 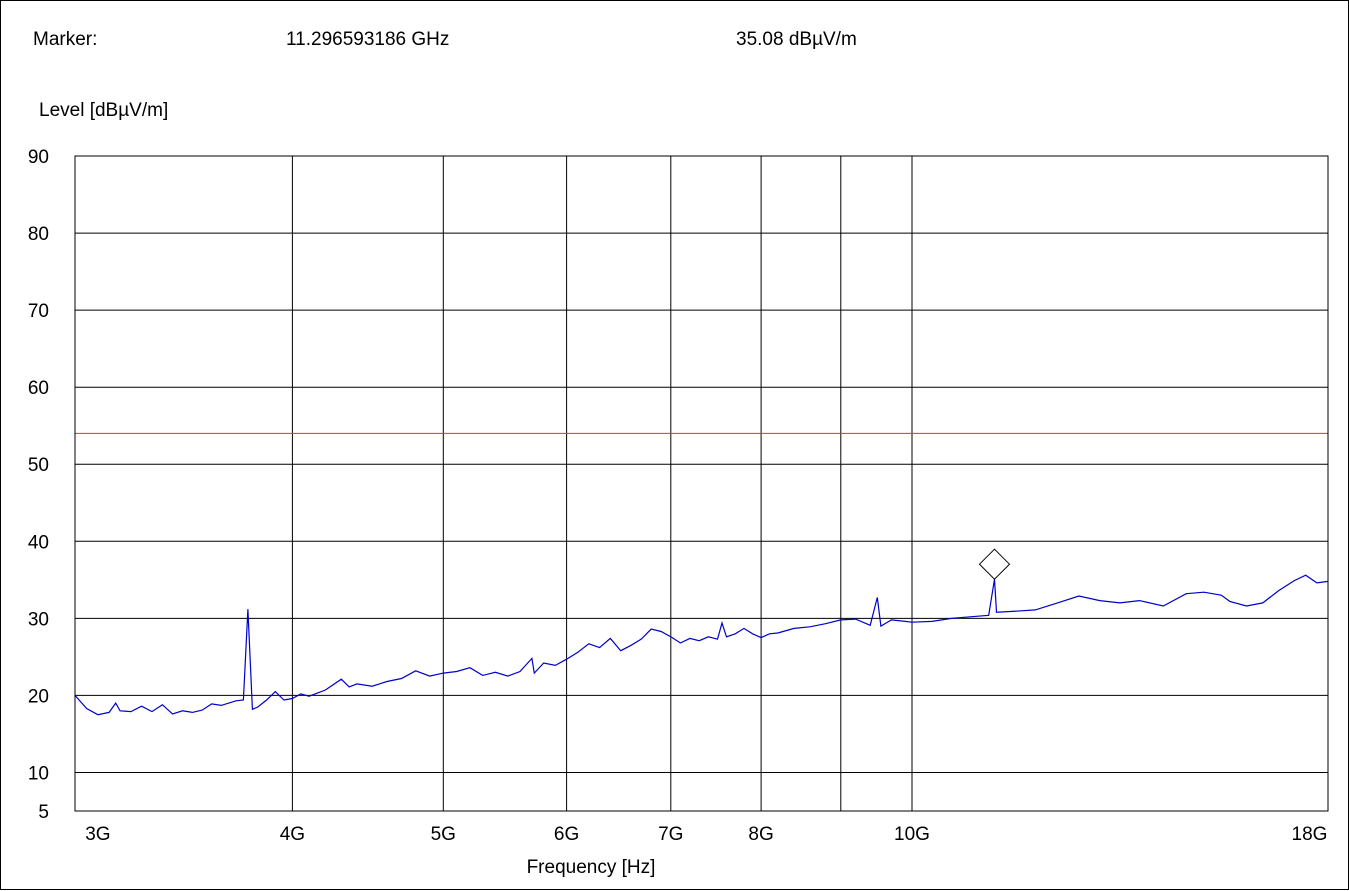 I want to click on y-tick-label: 20, so click(x=38, y=696).